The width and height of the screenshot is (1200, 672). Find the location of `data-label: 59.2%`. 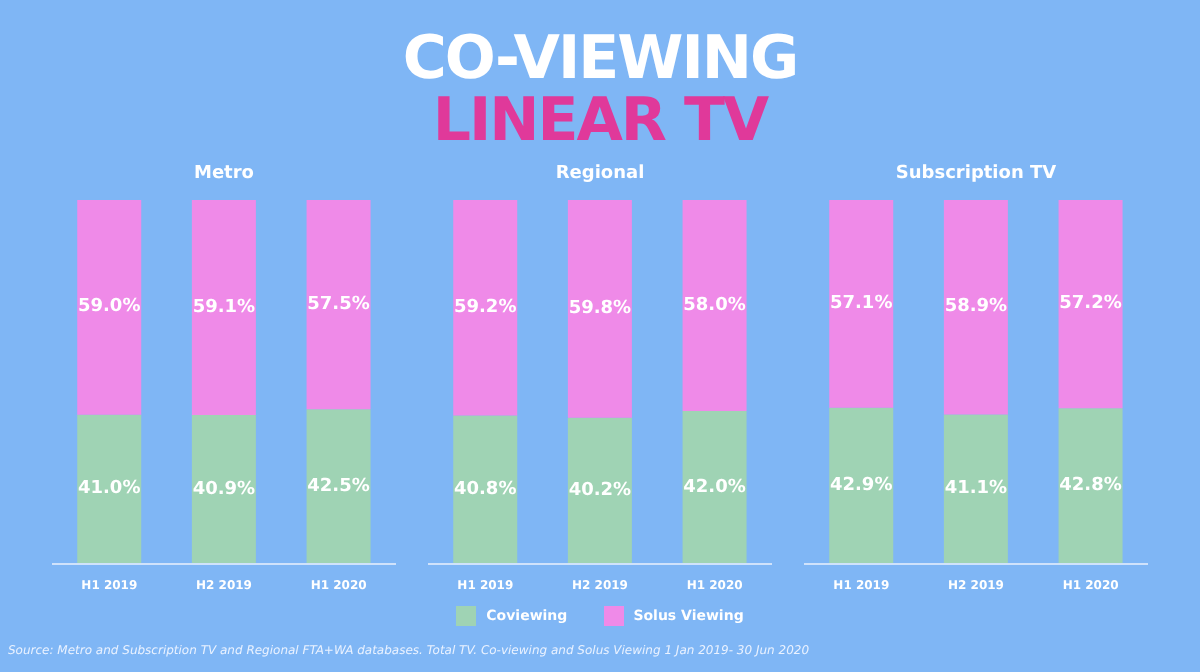

data-label: 59.2% is located at coordinates (485, 307).